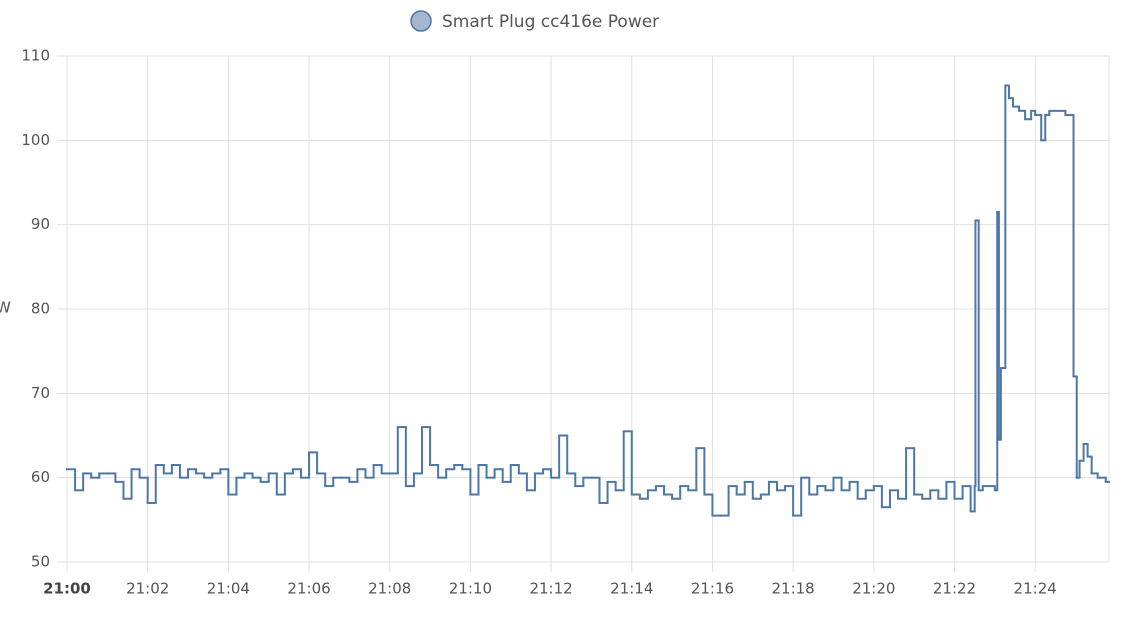 This screenshot has width=1130, height=617. Describe the element at coordinates (40, 393) in the screenshot. I see `y-tick-label: 70` at that location.